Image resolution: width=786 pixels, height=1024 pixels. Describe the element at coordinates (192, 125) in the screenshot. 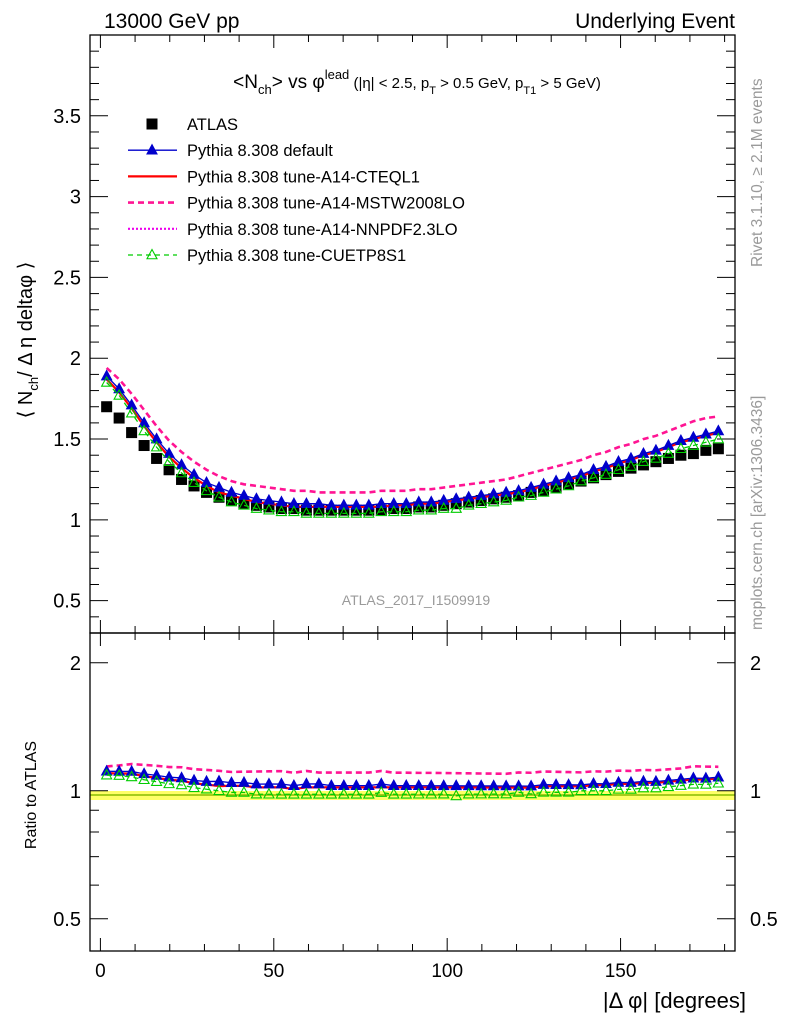

I see `legend-item-atlas: ATLAS` at that location.